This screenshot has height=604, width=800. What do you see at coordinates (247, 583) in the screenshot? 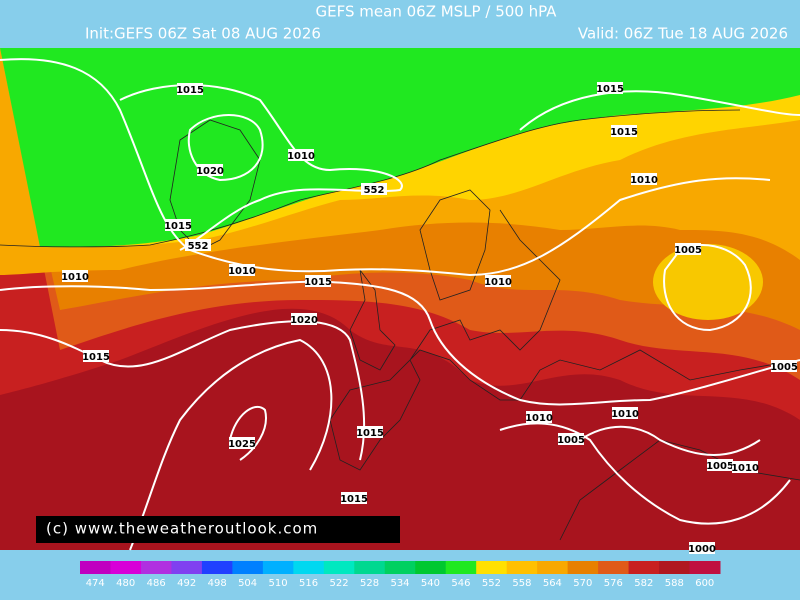
I see `legend-label: 504` at bounding box center [247, 583].